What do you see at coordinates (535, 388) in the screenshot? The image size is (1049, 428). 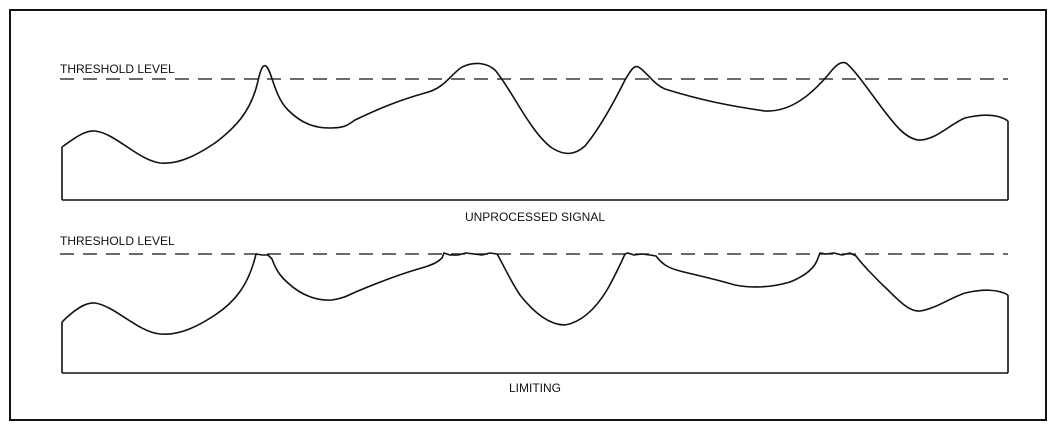 I see `panel-caption: LIMITING` at bounding box center [535, 388].